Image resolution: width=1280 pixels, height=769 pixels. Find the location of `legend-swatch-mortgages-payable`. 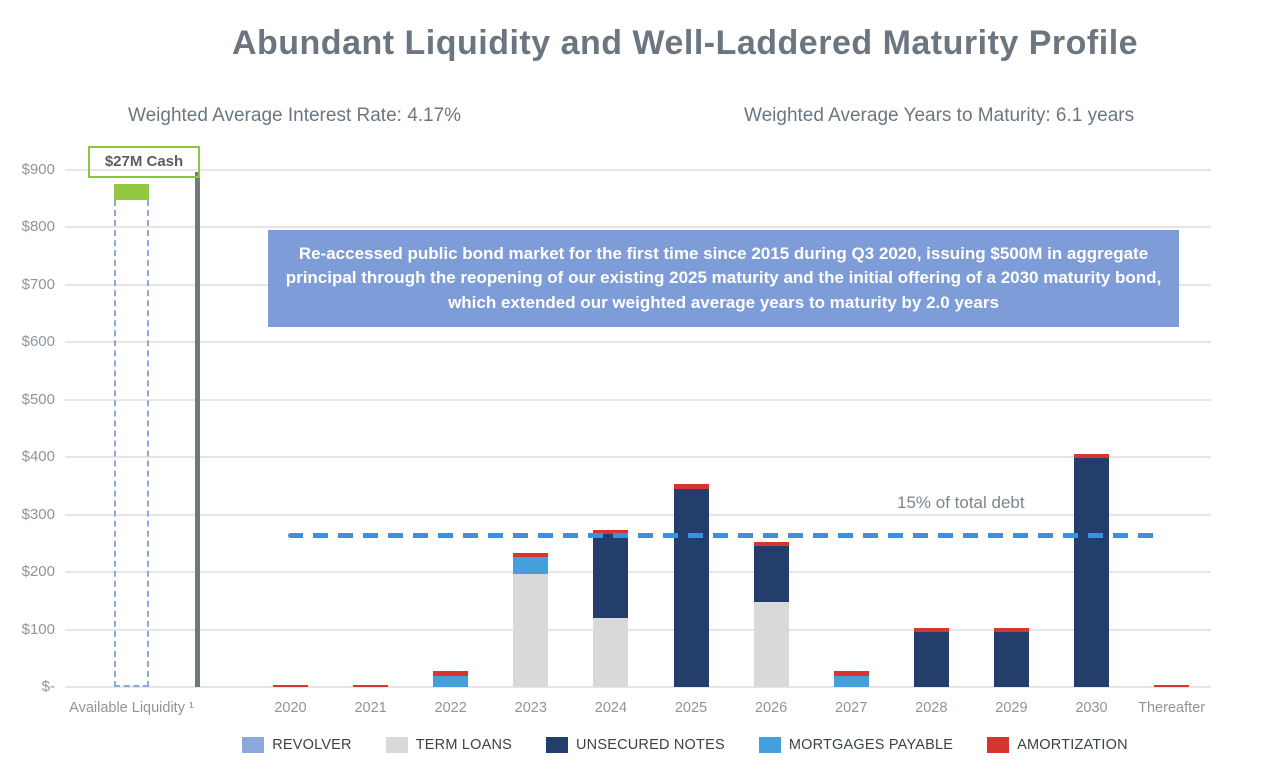

legend-swatch-mortgages-payable is located at coordinates (769, 745).